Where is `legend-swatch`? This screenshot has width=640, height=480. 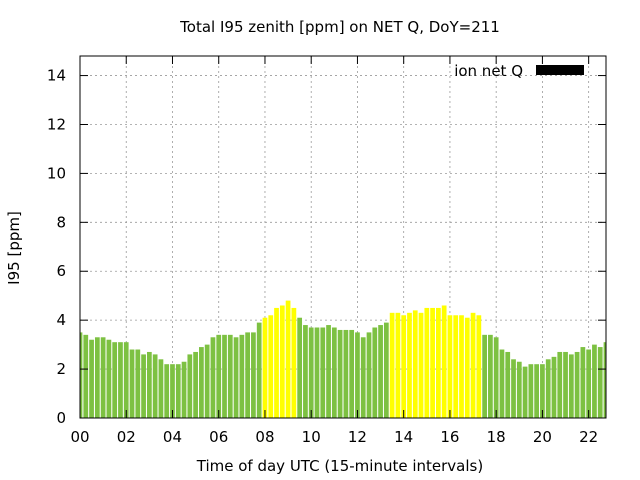
legend-swatch is located at coordinates (560, 70).